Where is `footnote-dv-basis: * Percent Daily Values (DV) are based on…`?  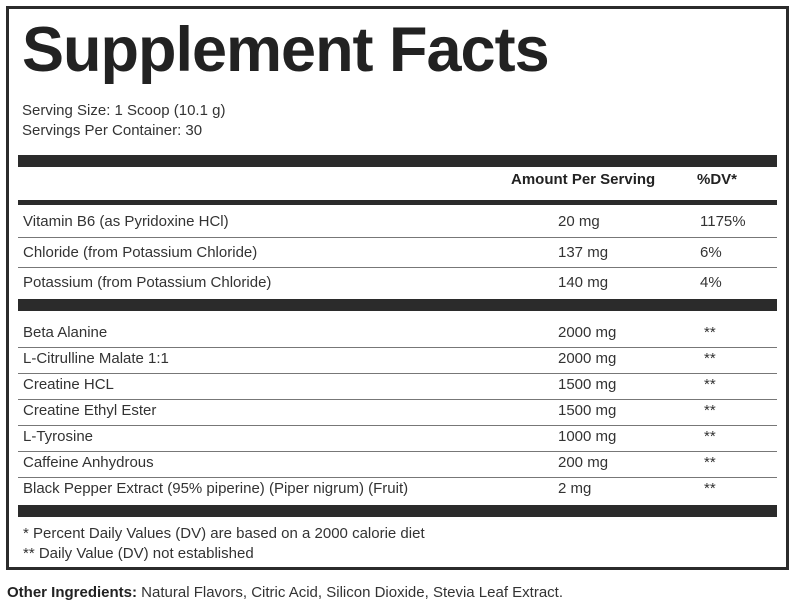 footnote-dv-basis: * Percent Daily Values (DV) are based on… is located at coordinates (224, 533).